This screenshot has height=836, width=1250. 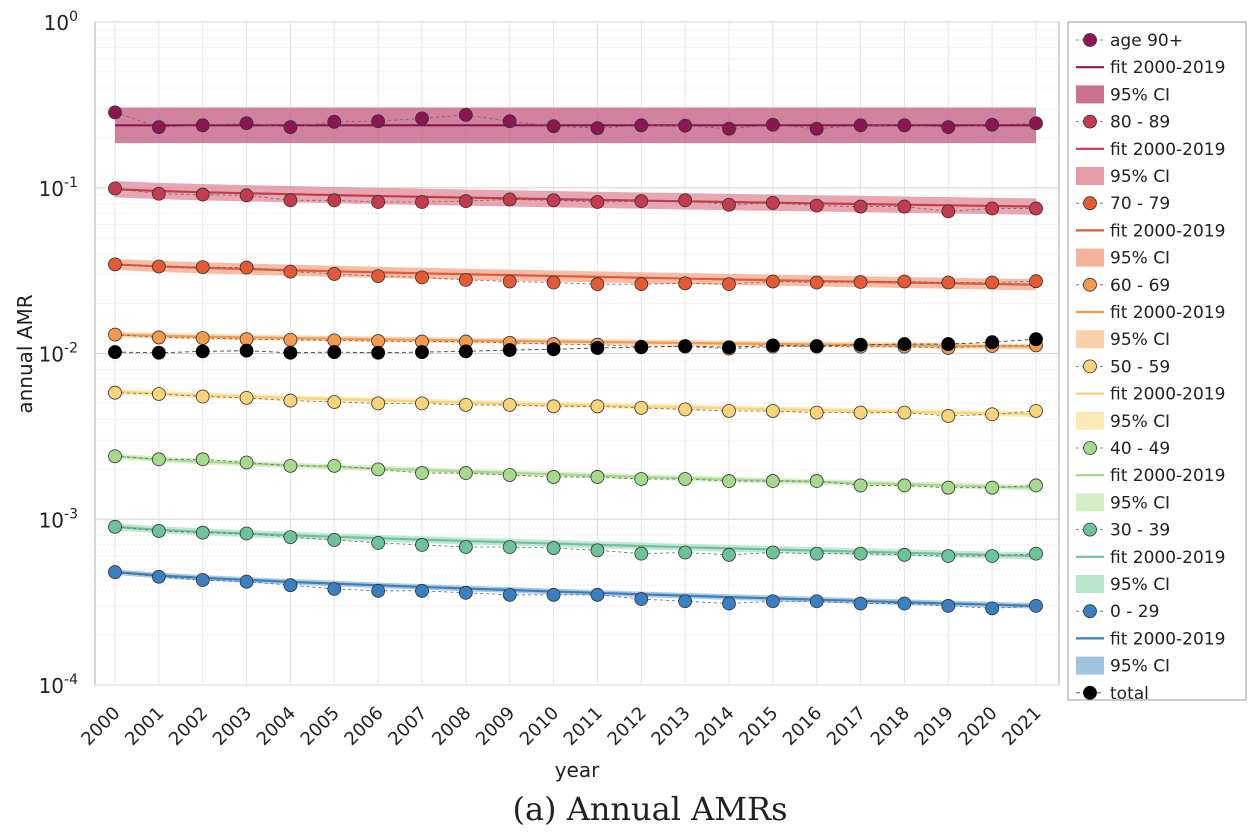 I want to click on x-tick-label: 2007, so click(x=407, y=726).